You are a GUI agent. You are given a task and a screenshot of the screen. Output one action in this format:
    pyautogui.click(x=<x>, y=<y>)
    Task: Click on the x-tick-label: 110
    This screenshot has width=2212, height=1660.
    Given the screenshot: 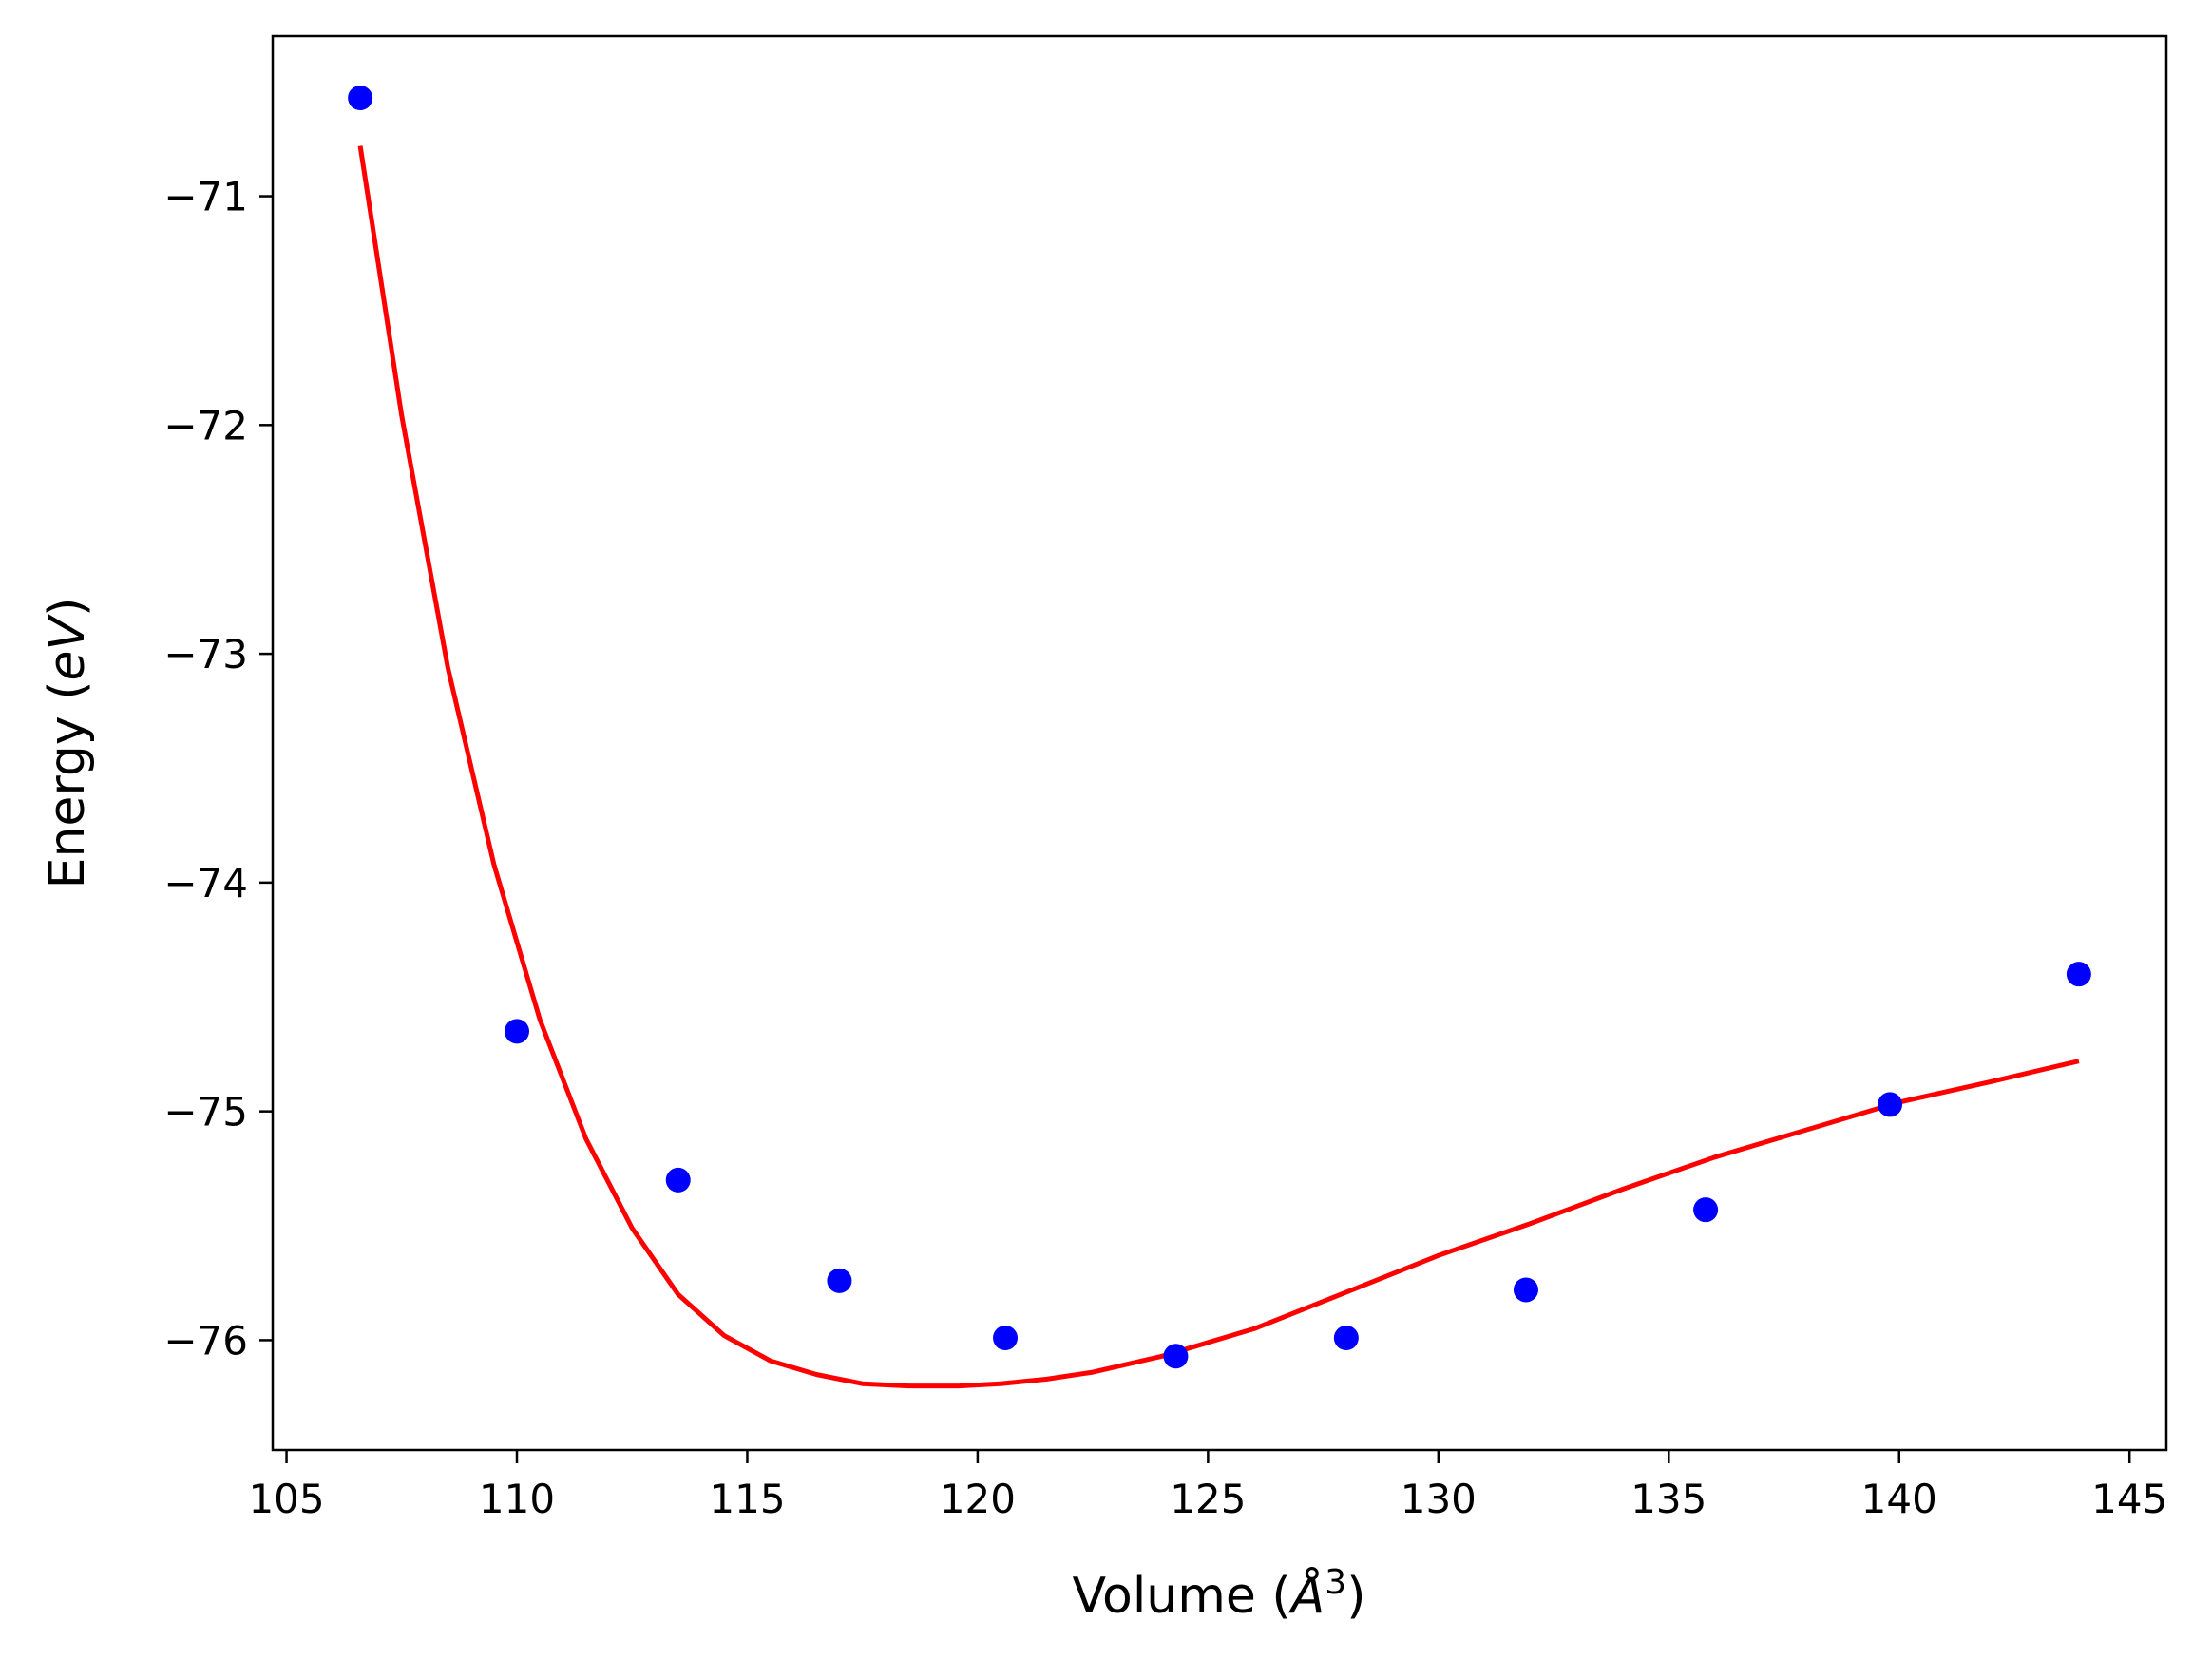 What is the action you would take?
    pyautogui.click(x=517, y=1499)
    